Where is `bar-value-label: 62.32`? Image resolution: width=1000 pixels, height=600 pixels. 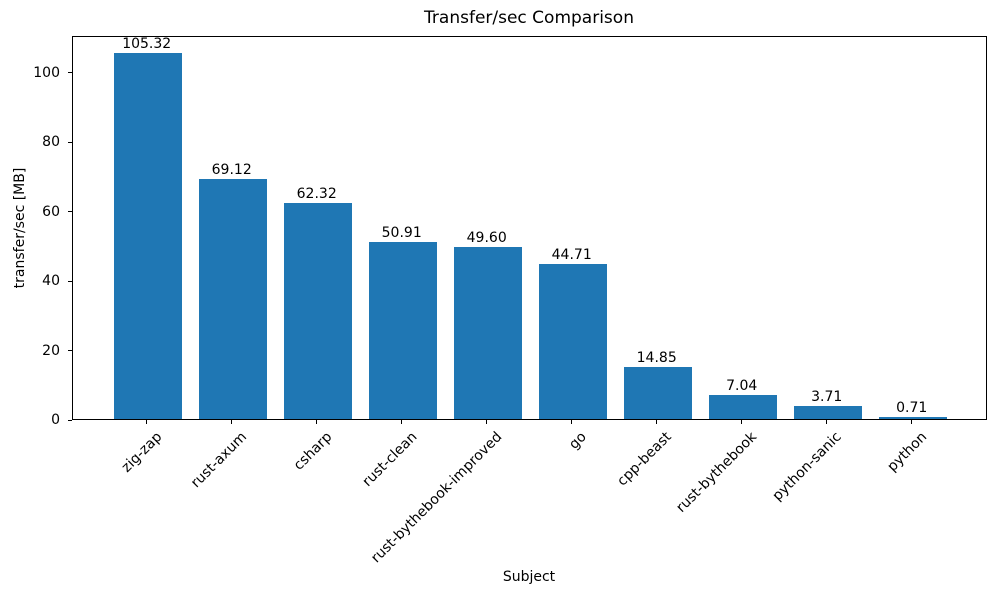
bar-value-label: 62.32 is located at coordinates (316, 193).